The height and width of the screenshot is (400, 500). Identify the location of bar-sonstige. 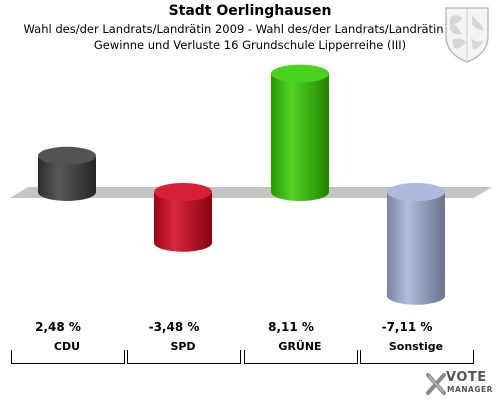
(416, 244).